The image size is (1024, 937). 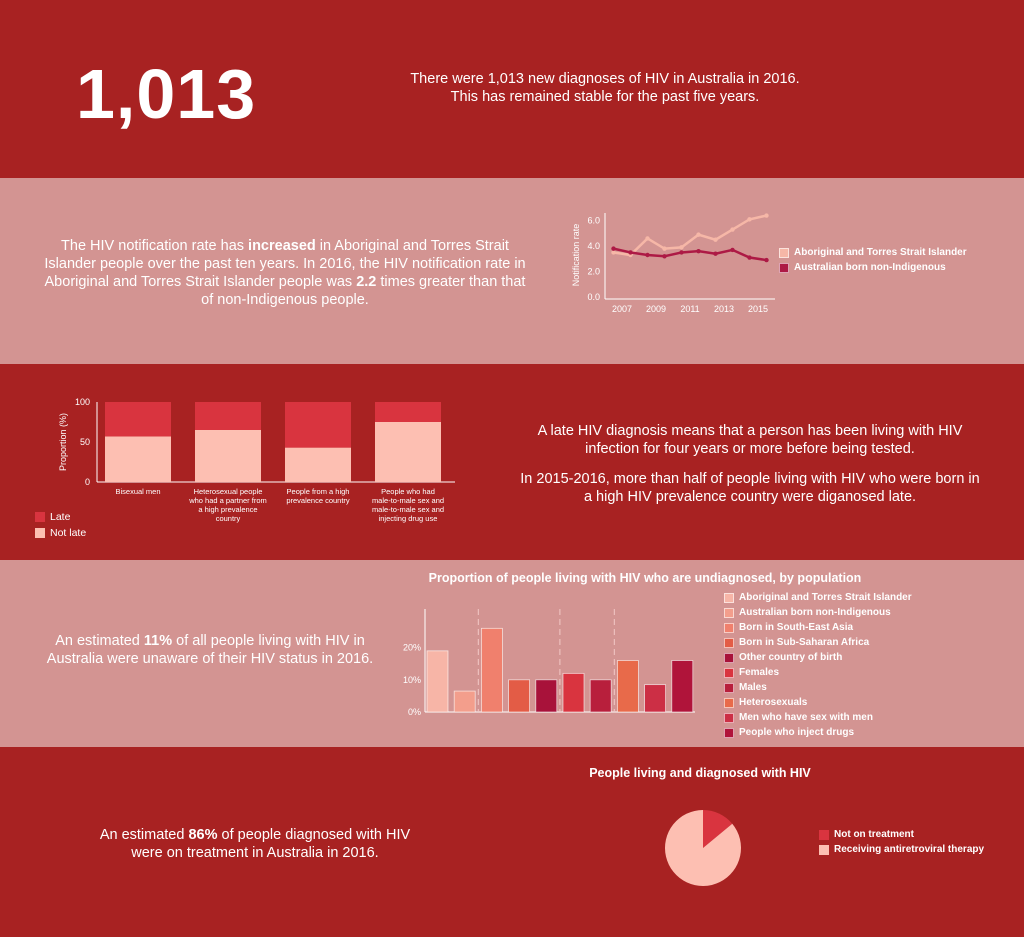 I want to click on undiag-legend-item: Heterosexuals, so click(x=818, y=702).